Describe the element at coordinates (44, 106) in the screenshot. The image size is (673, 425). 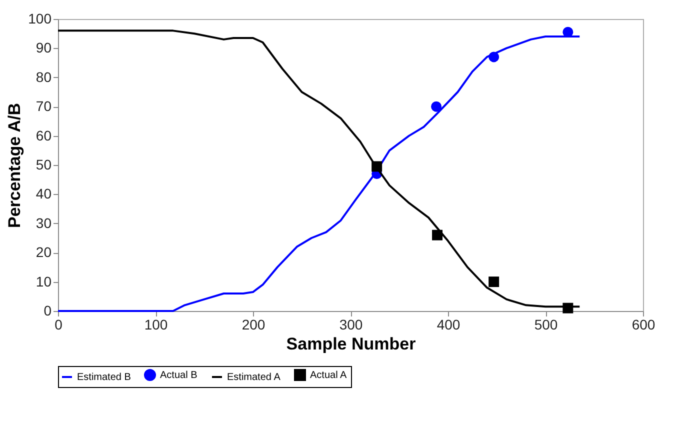
I see `y-tick-label: 70` at that location.